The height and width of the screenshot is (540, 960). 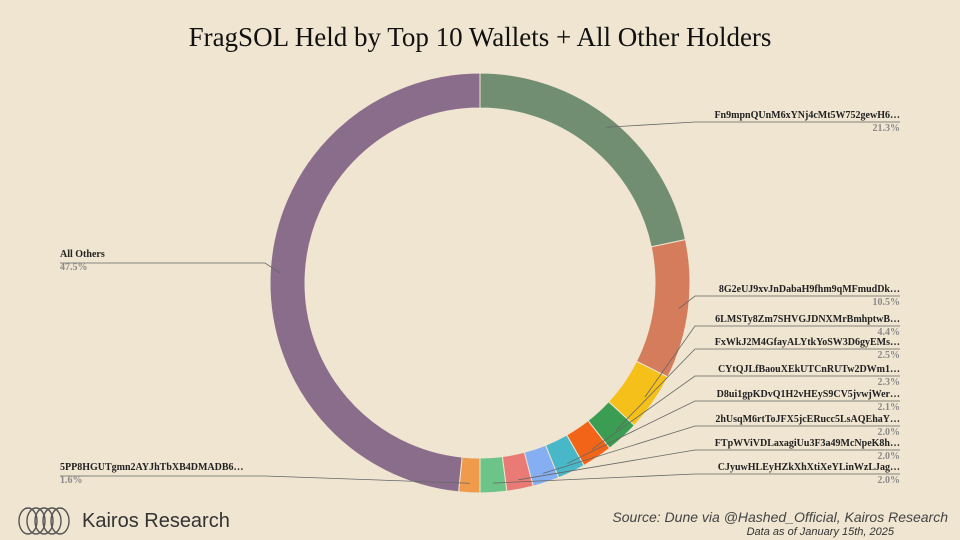 What do you see at coordinates (889, 382) in the screenshot?
I see `slice-value-label: 2.3%` at bounding box center [889, 382].